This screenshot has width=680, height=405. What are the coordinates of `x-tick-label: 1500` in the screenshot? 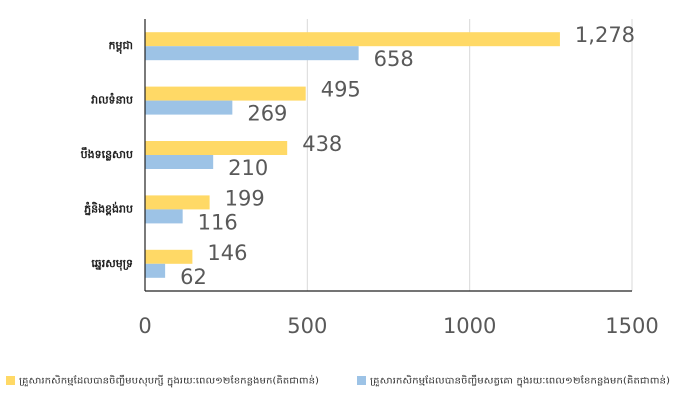 It's located at (631, 326).